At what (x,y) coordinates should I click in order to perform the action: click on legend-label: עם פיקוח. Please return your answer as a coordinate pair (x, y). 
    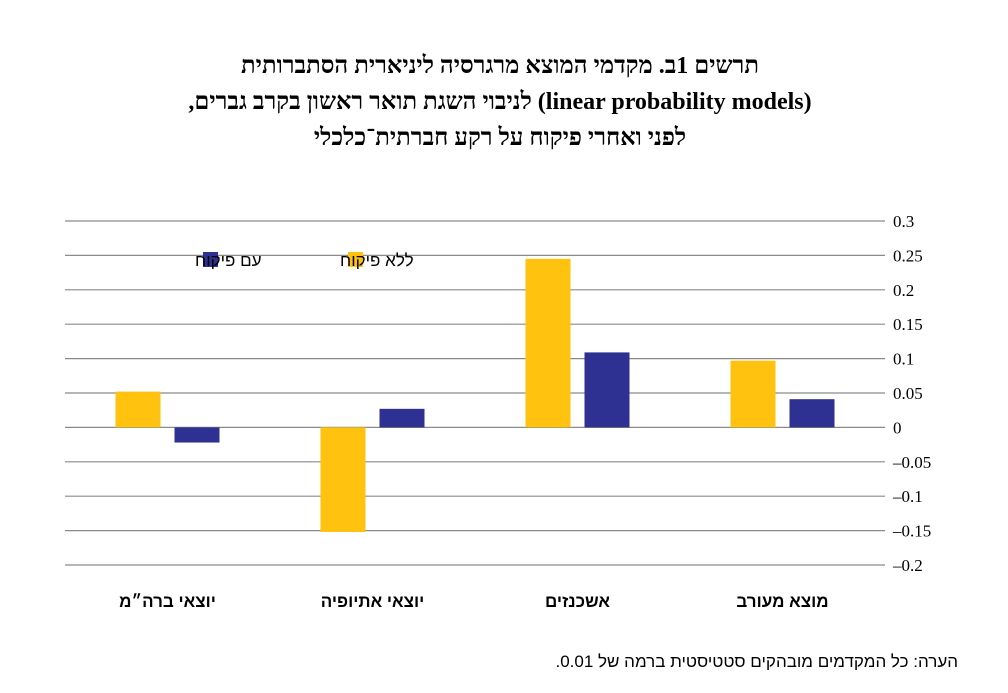
    Looking at the image, I should click on (228, 260).